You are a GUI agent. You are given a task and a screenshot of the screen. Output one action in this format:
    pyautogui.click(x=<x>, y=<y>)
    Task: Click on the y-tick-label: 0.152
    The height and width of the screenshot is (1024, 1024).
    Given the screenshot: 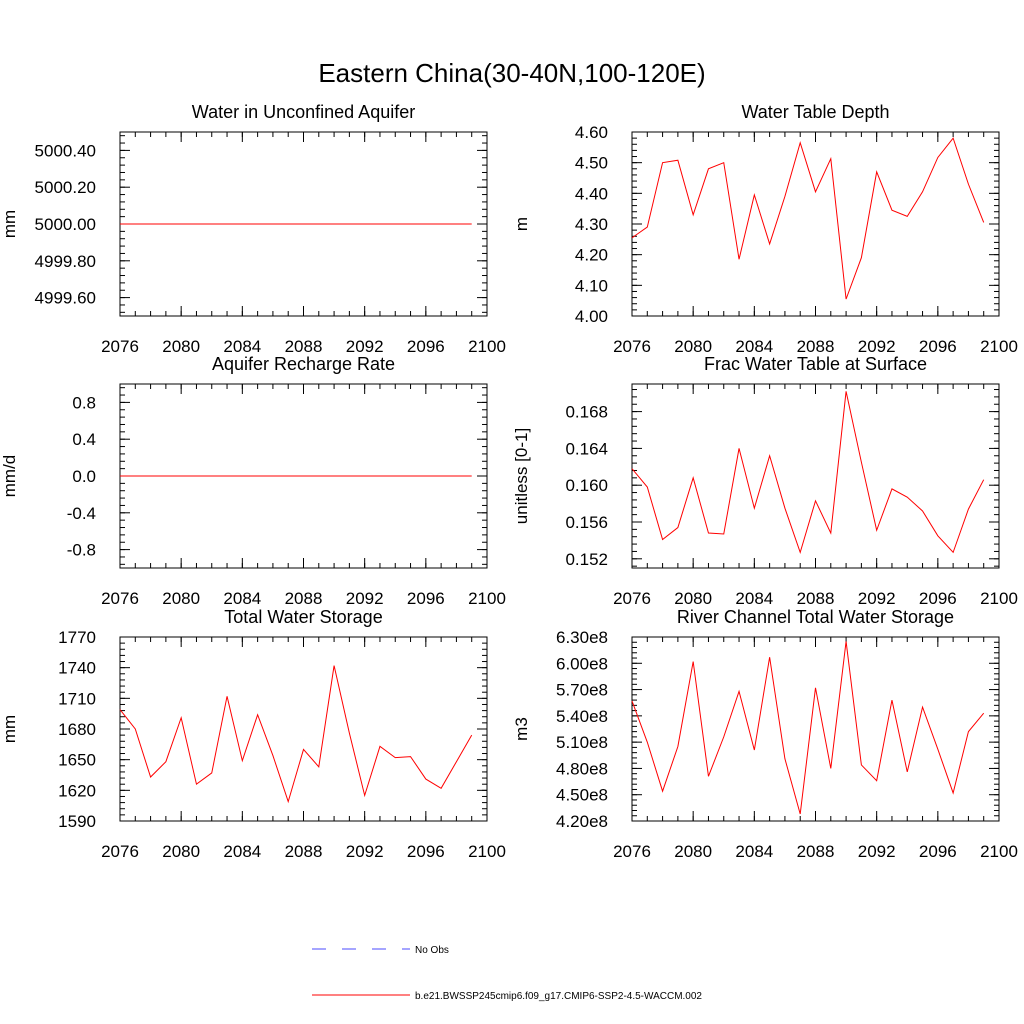 What is the action you would take?
    pyautogui.click(x=586, y=559)
    